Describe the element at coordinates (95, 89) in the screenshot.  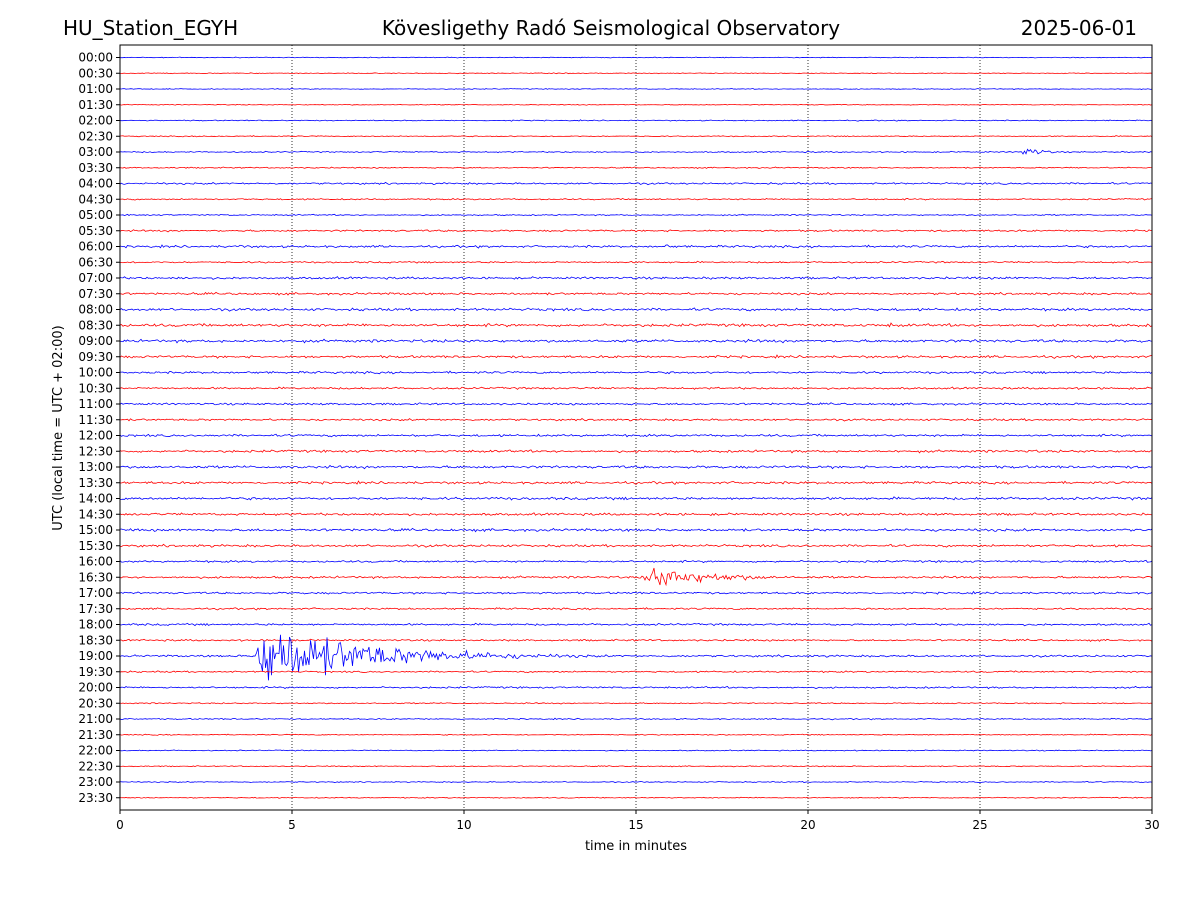
I see `y-tick-label-0100: 01:00` at that location.